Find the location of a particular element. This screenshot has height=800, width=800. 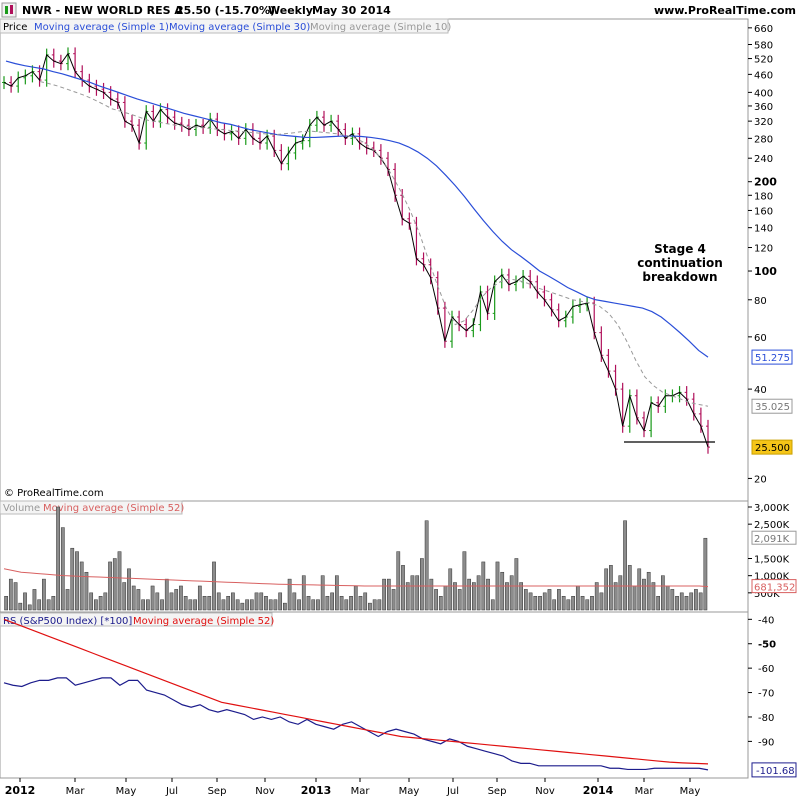

annotation-line-2: continuation is located at coordinates (680, 263).